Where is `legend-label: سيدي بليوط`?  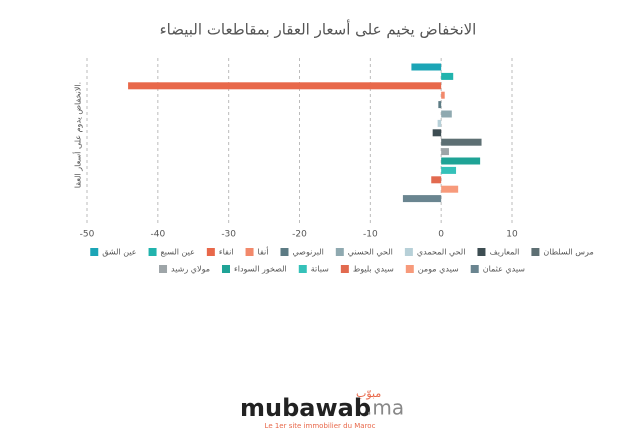
legend-label: سيدي بليوط is located at coordinates (373, 269).